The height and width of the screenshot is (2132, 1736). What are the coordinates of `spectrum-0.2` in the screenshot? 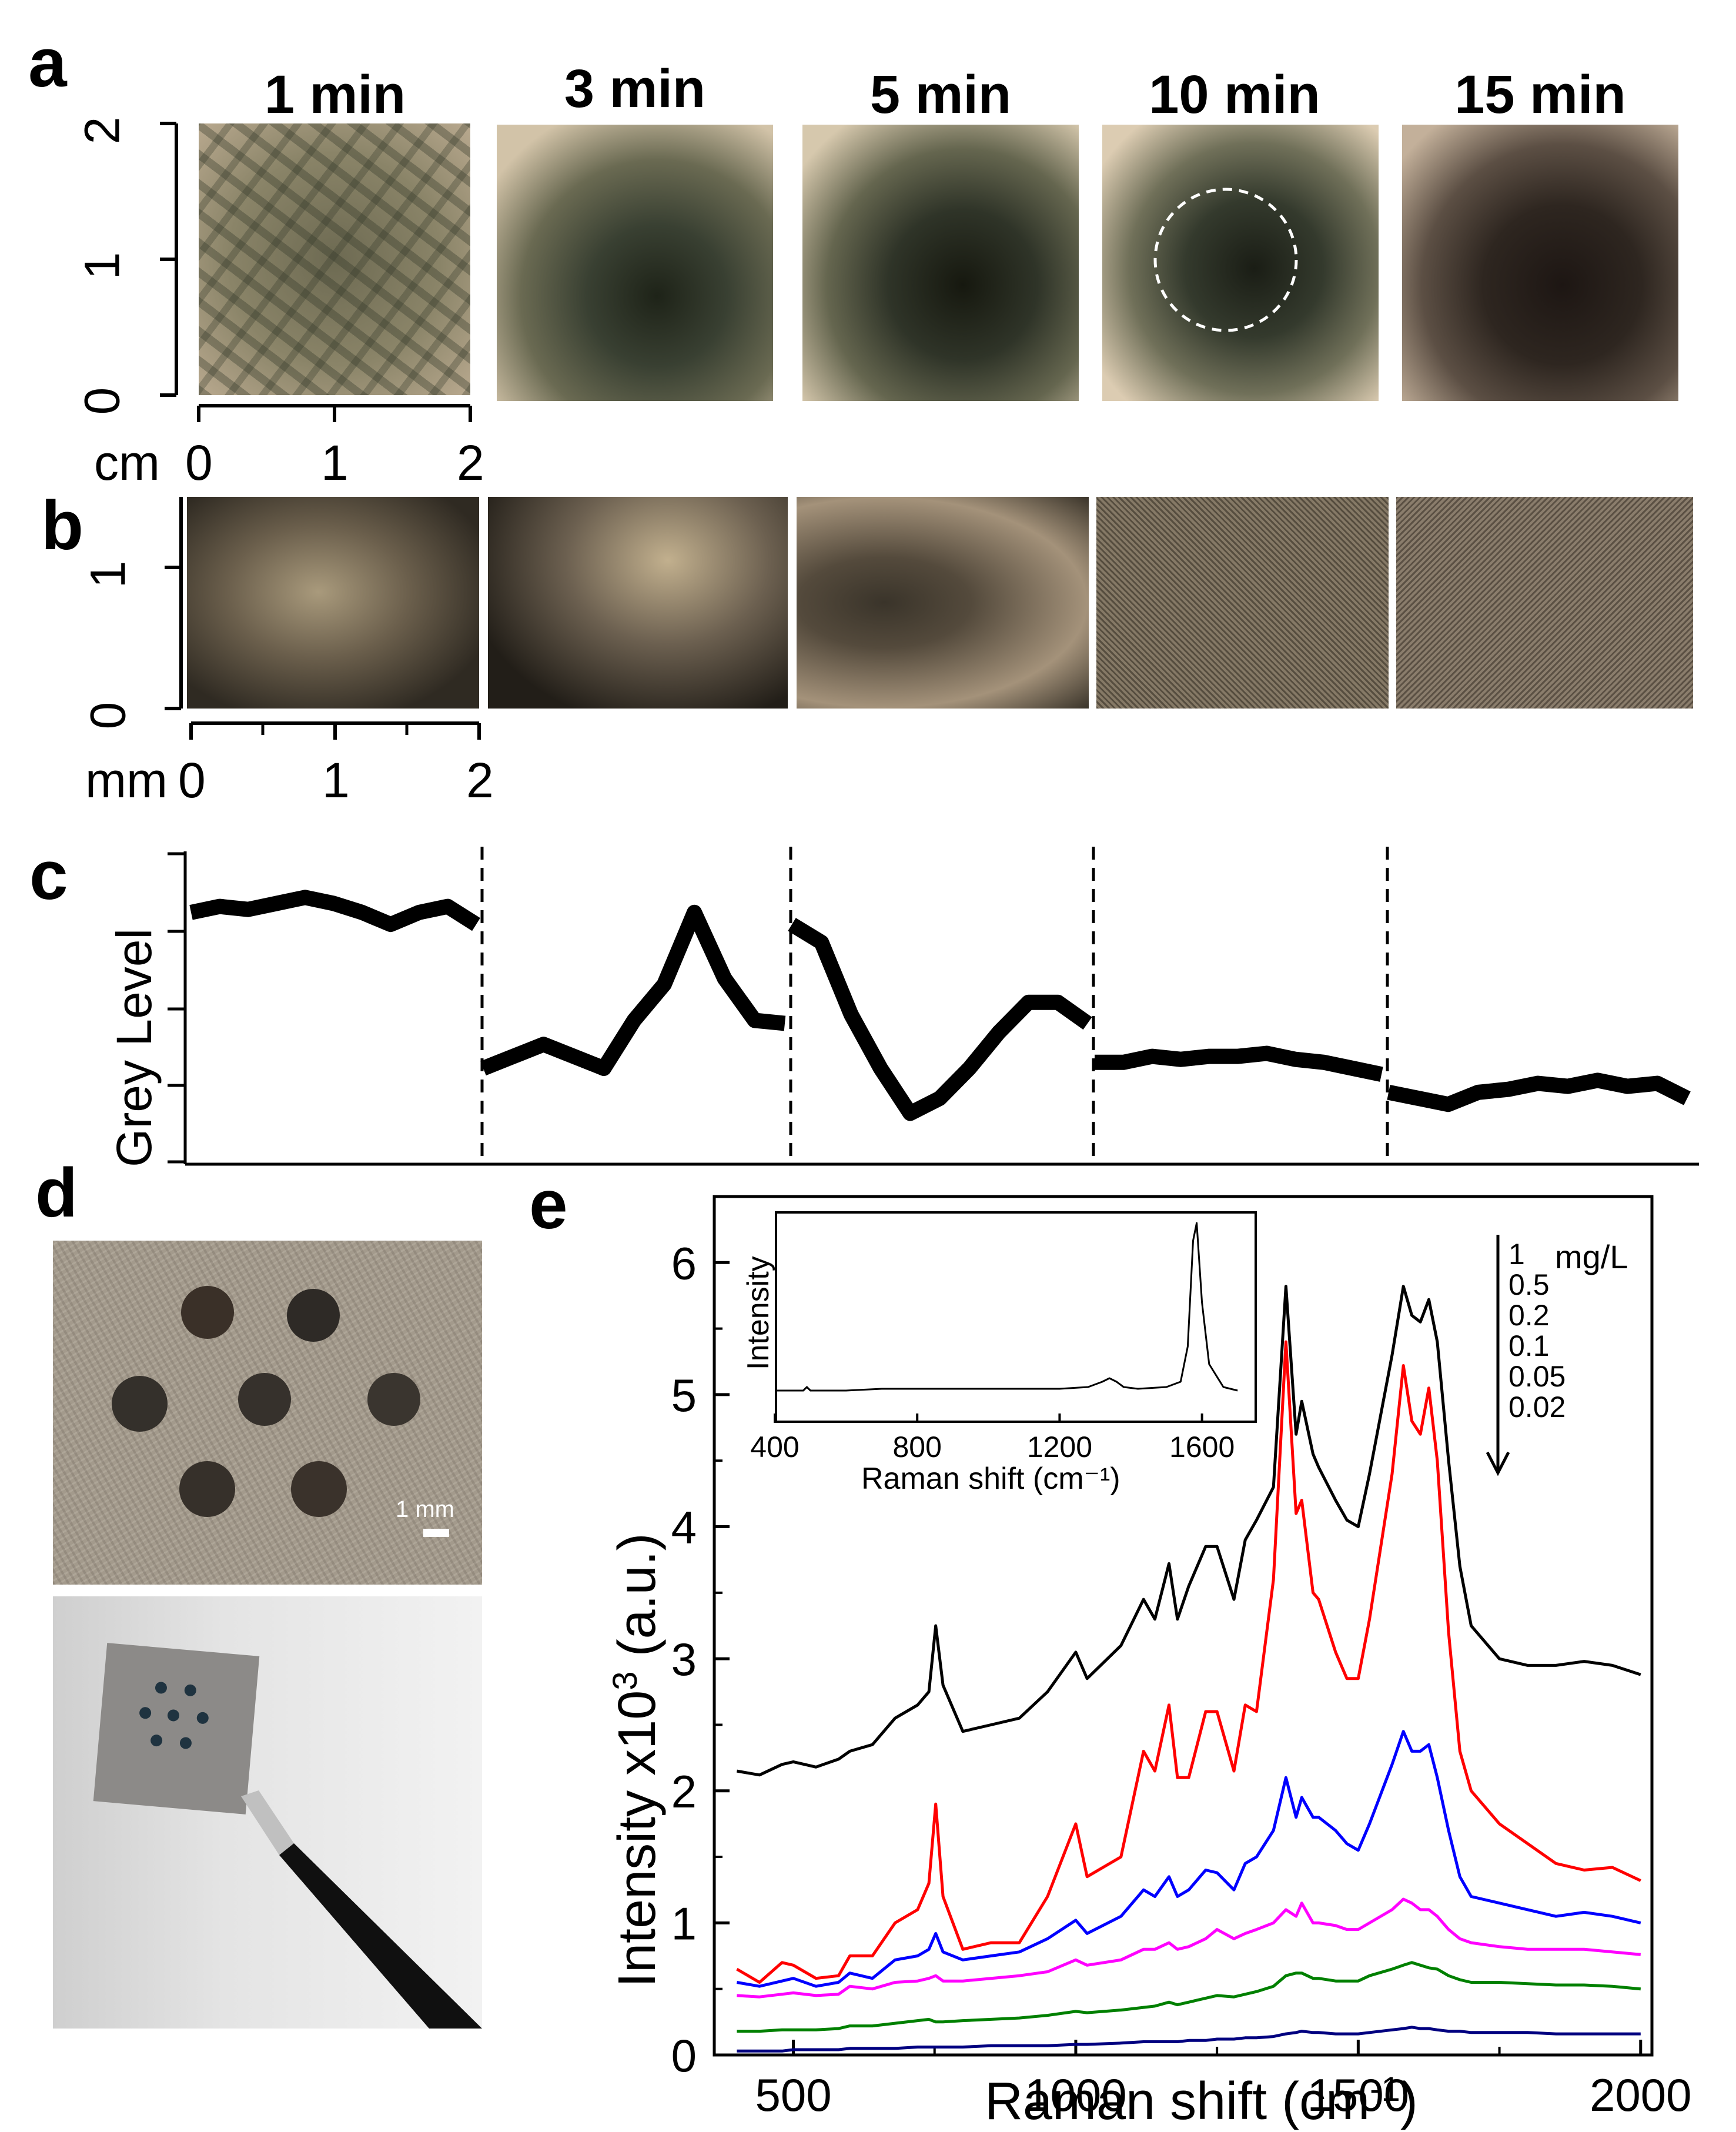 It's located at (1188, 1859).